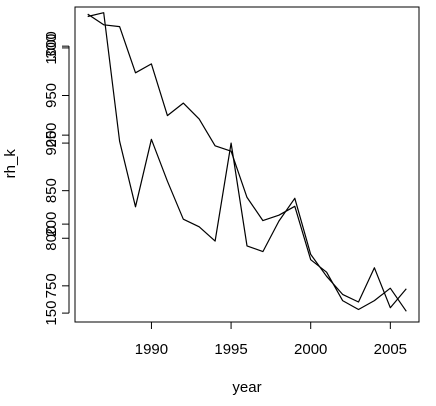  Describe the element at coordinates (10, 157) in the screenshot. I see `y-axis-label-right: _k` at that location.